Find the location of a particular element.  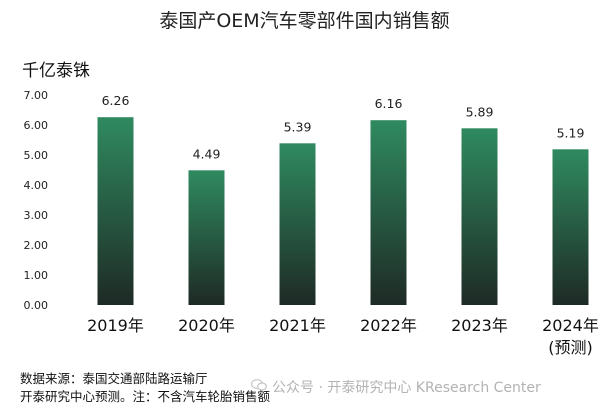

category-label: 2023年 is located at coordinates (479, 325).